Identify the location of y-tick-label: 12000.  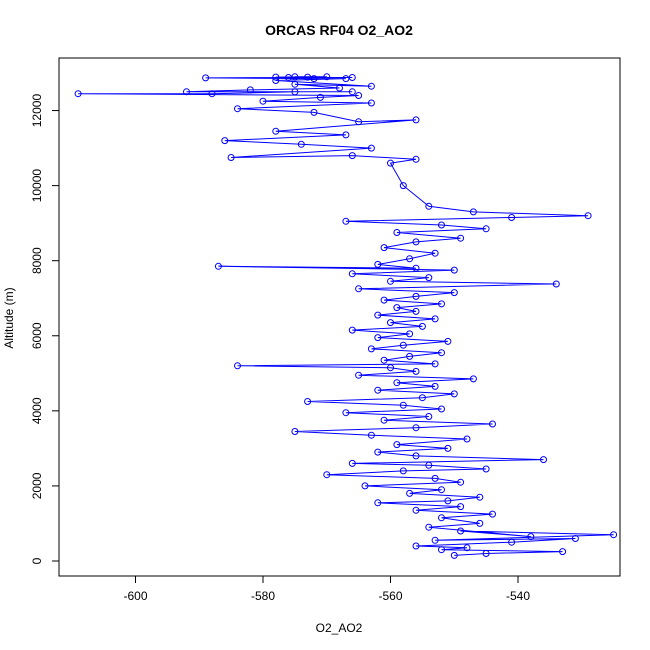
(37, 111).